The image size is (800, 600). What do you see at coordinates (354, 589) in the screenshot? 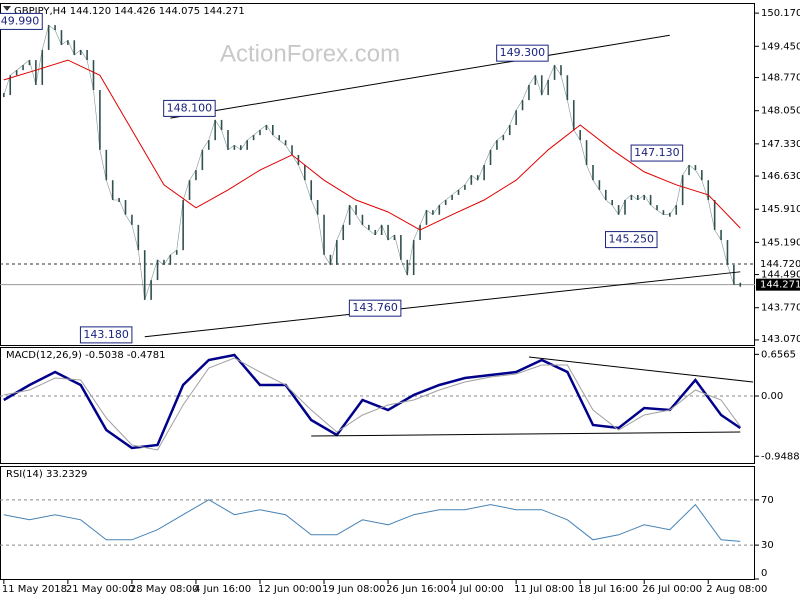
I see `x-tick-label: 19 Jun 08:00` at bounding box center [354, 589].